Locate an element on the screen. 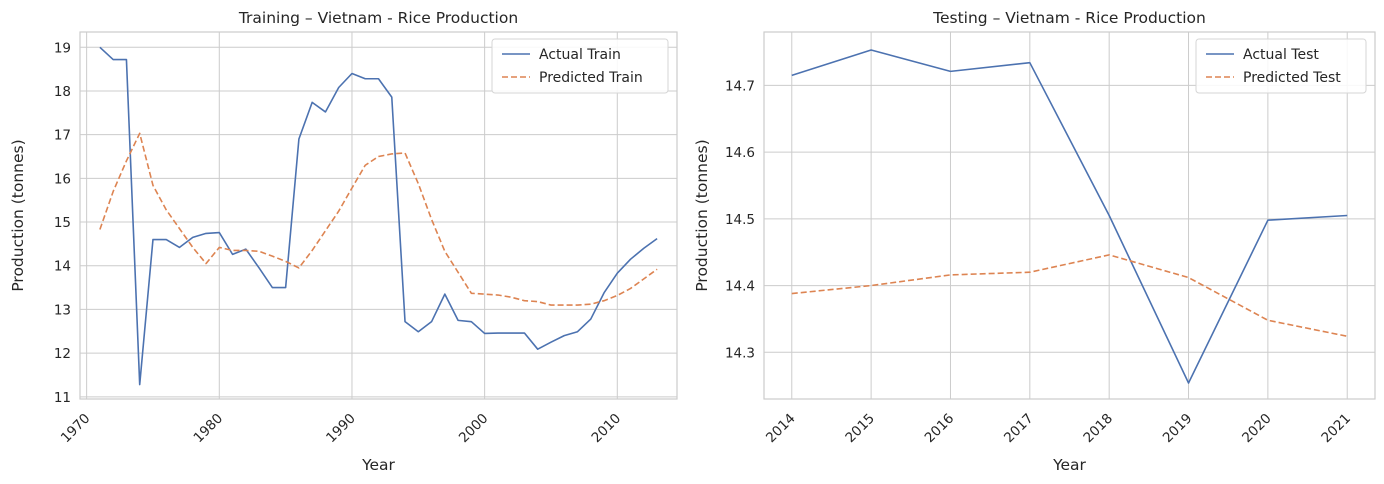 This screenshot has width=1384, height=484. x-tick-label: 2010 is located at coordinates (607, 429).